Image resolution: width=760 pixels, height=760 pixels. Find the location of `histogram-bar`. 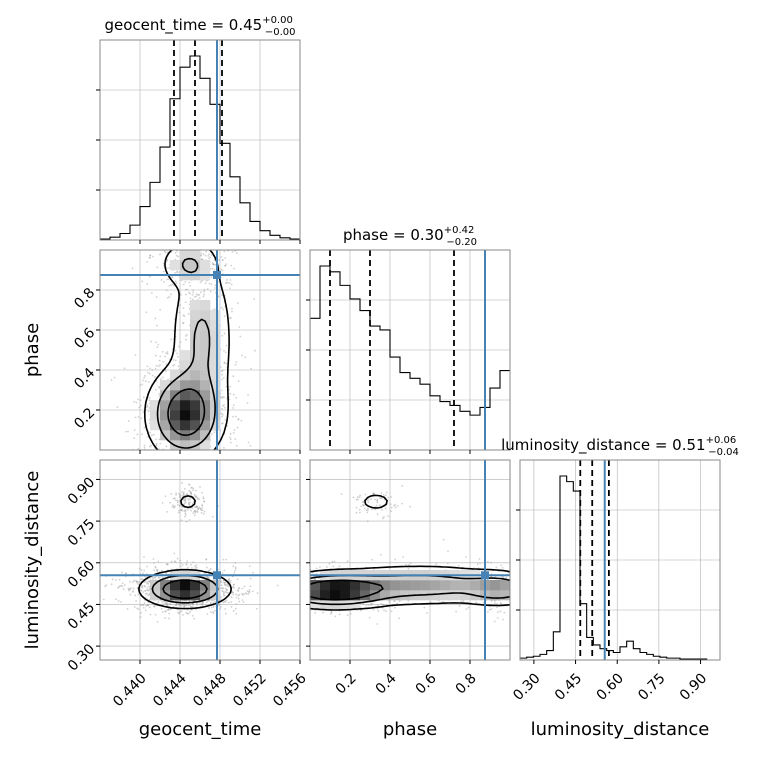

histogram-bar is located at coordinates (445, 426).